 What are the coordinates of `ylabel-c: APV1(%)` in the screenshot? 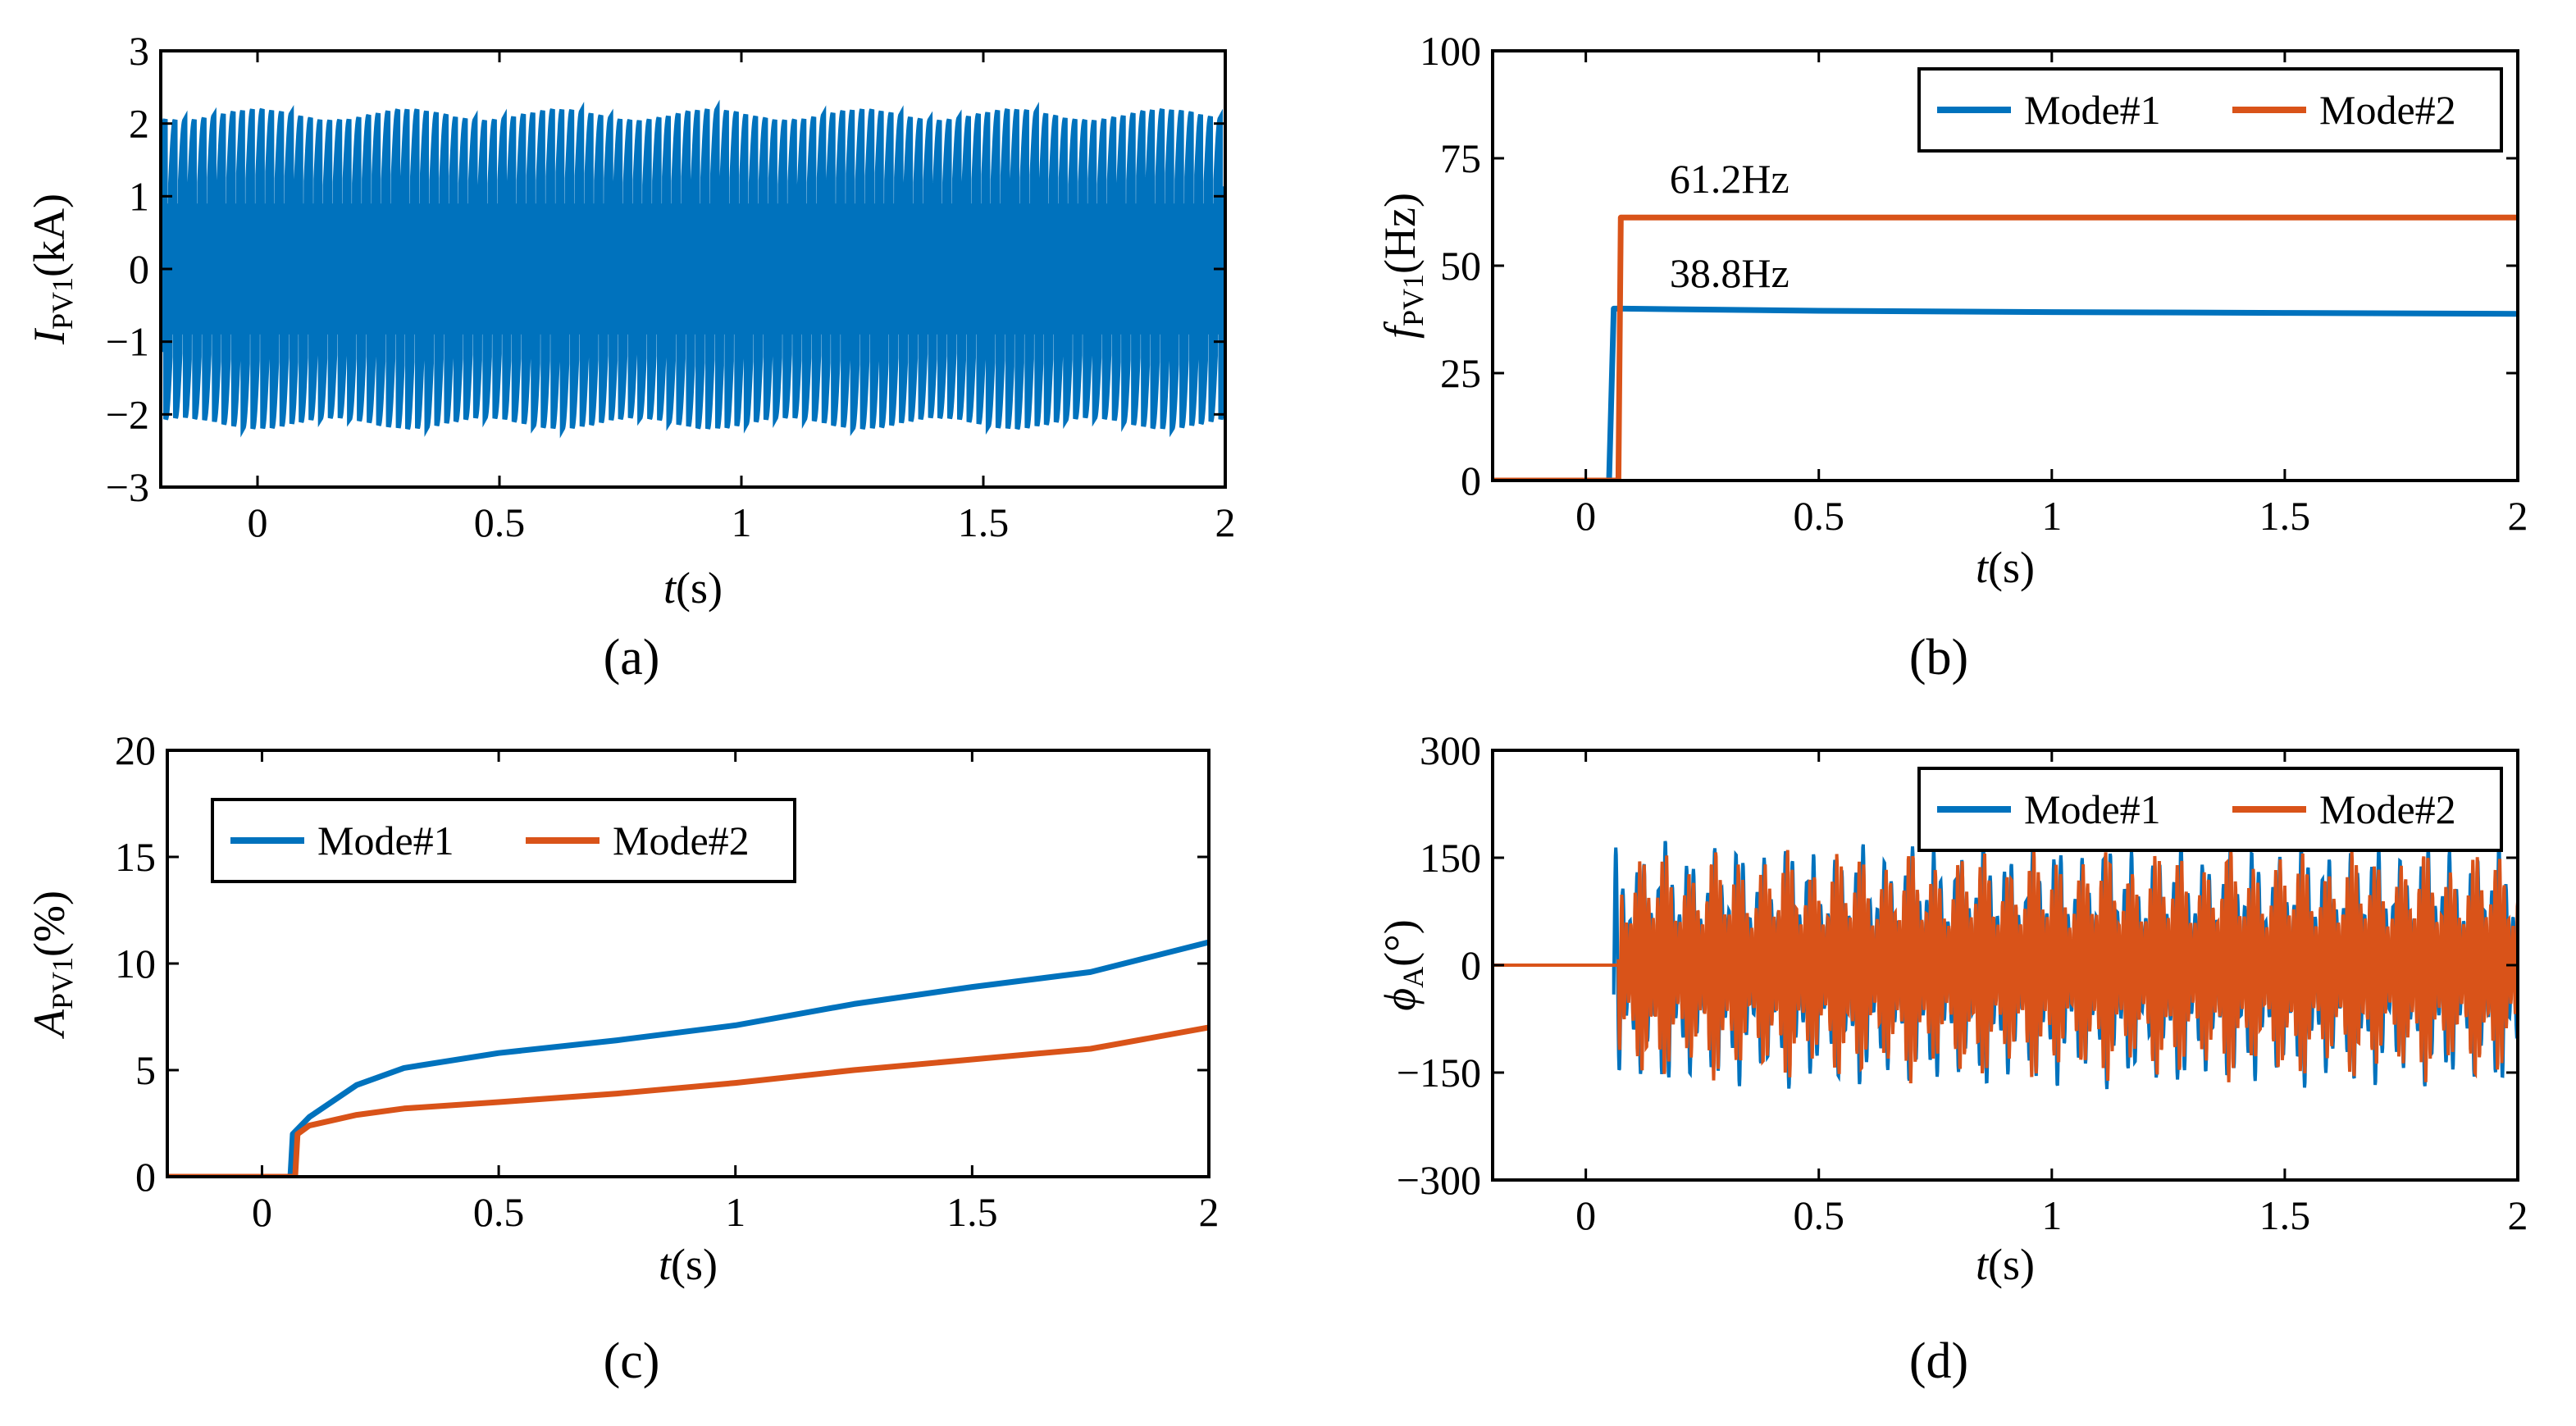 It's located at (52, 965).